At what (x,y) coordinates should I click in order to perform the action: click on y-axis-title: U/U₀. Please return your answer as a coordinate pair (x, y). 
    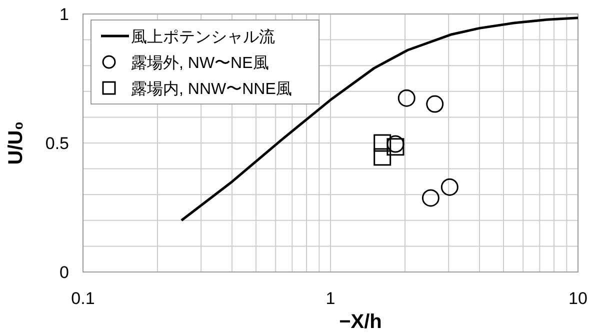
    Looking at the image, I should click on (16, 143).